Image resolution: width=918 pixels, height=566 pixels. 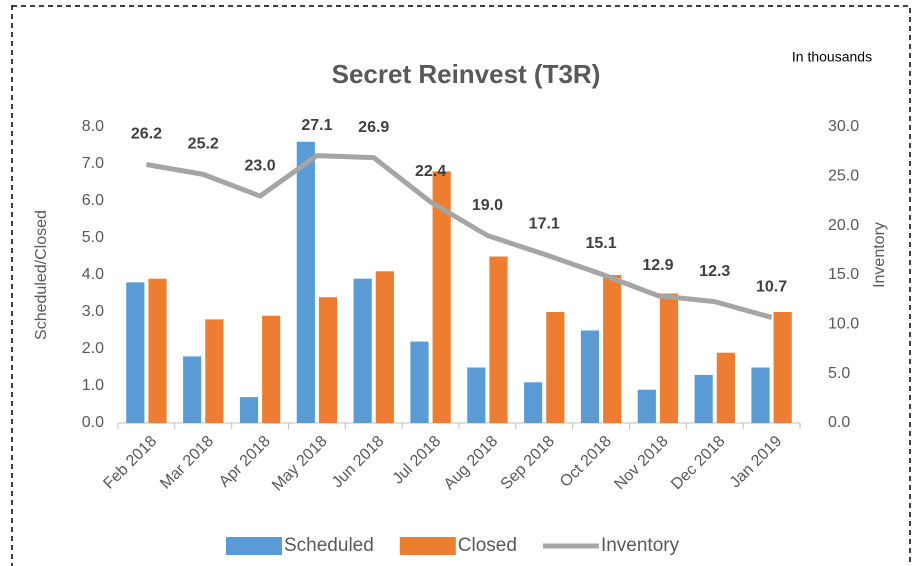 I want to click on y-tick-label: 8.0, so click(x=93, y=126).